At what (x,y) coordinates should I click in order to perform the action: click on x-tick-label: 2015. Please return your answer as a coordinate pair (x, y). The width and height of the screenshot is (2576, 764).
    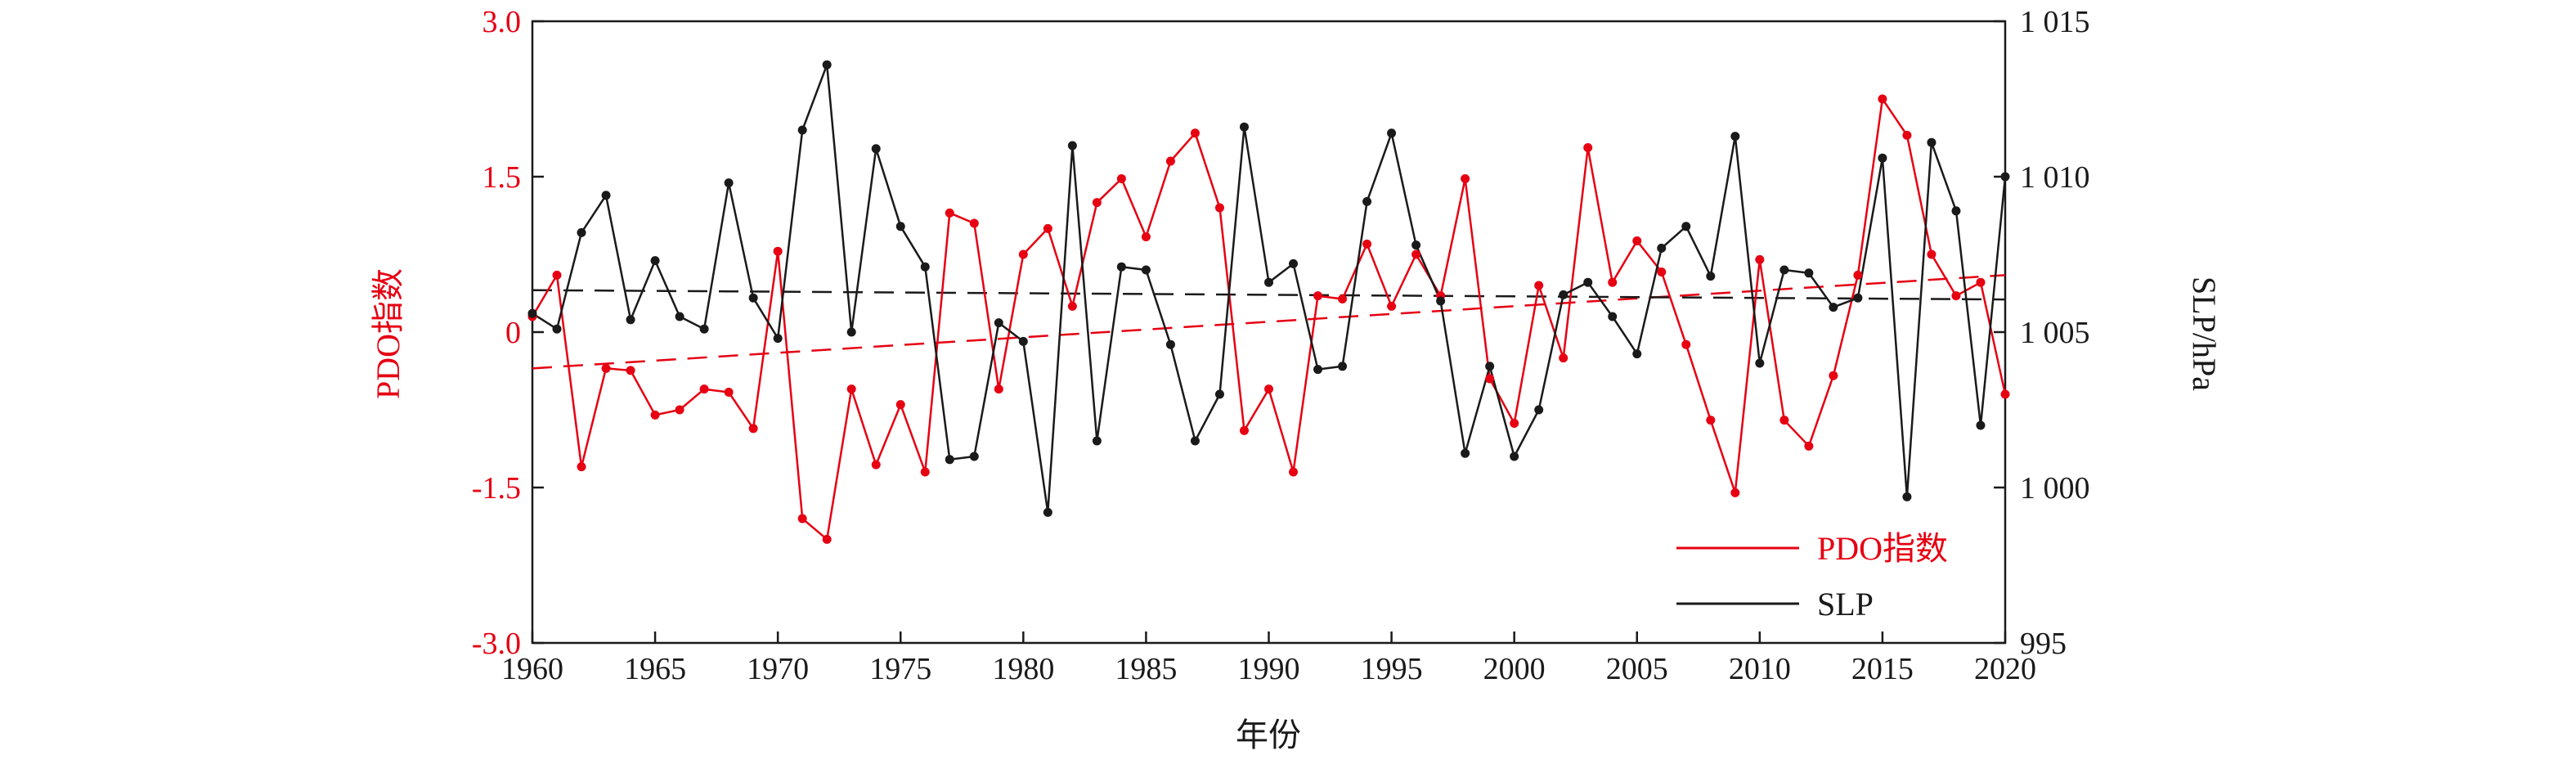
    Looking at the image, I should click on (1882, 669).